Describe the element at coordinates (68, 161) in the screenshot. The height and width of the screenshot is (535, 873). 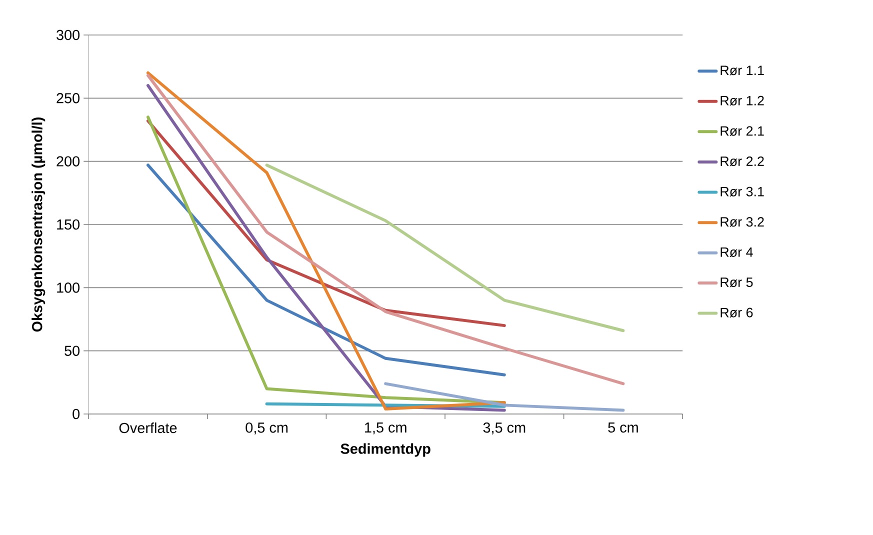
I see `y-tick-label: 200` at that location.